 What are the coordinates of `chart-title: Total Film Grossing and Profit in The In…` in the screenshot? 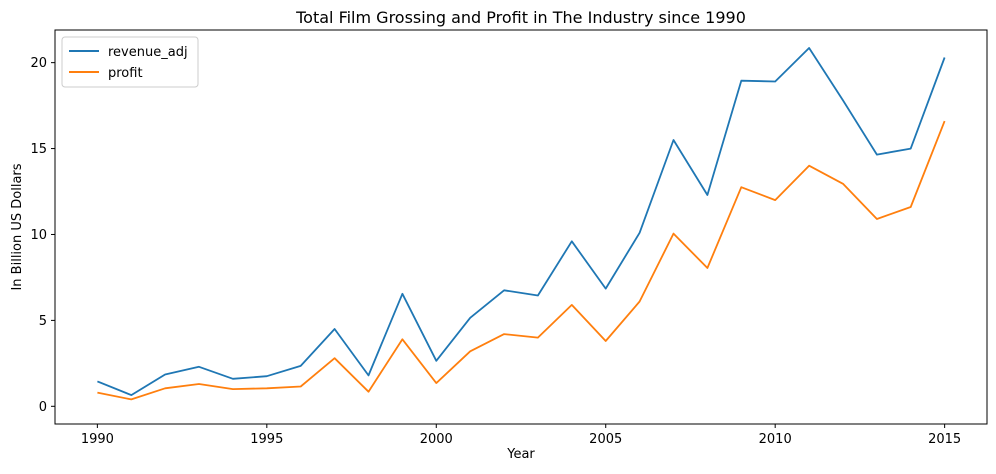 It's located at (520, 17).